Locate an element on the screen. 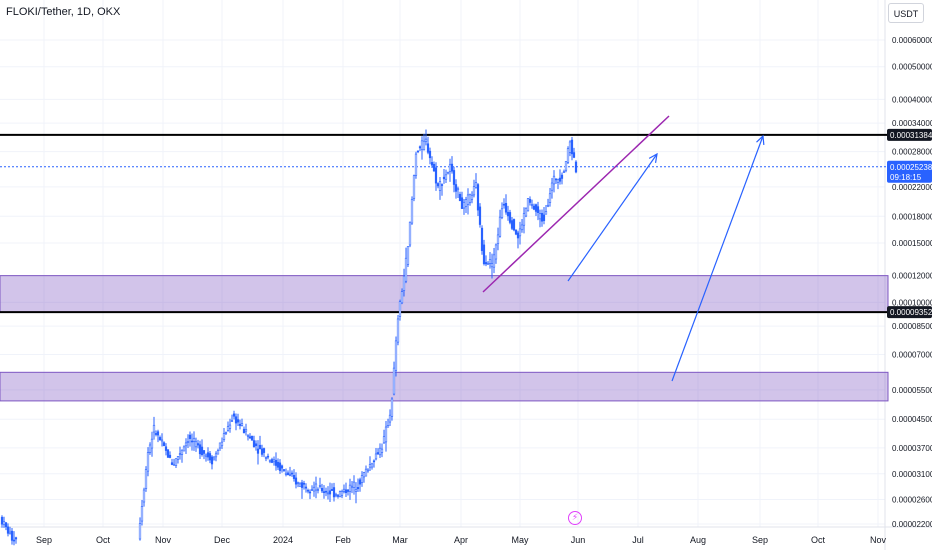  chart-title: FLOKI/Tether, 1D, OKX is located at coordinates (63, 12).